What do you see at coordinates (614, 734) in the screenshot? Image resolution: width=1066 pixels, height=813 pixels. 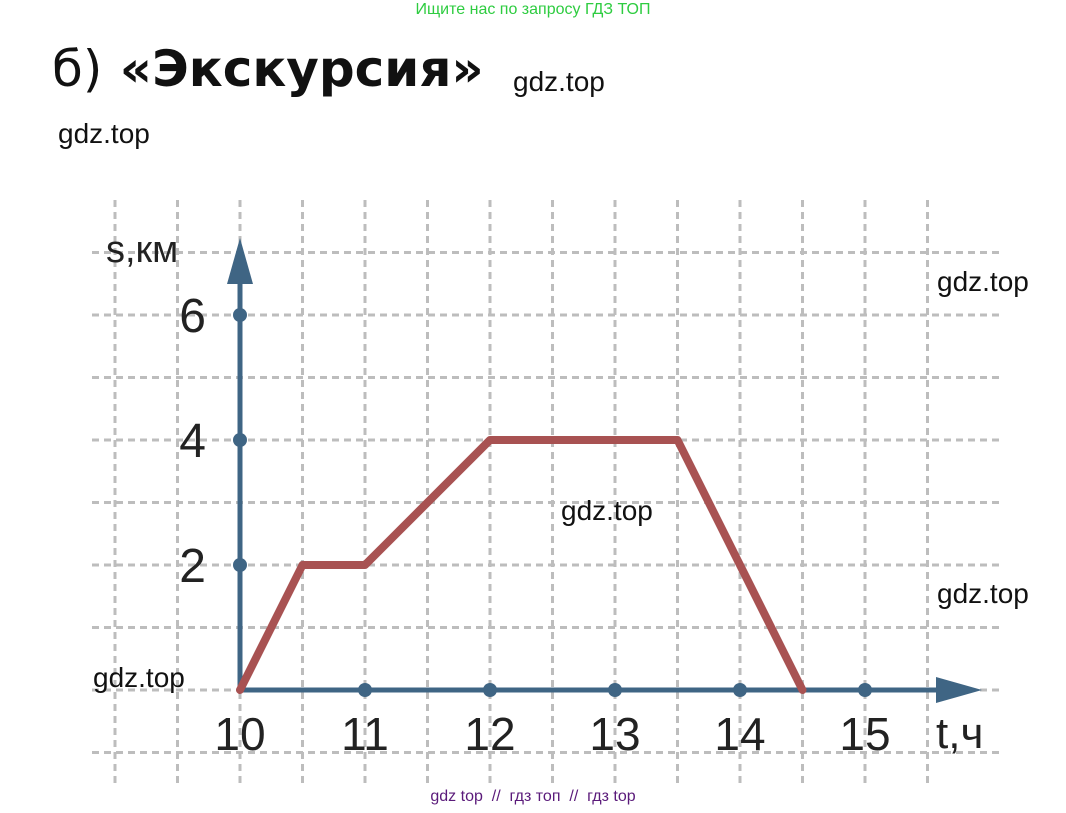 I see `x-tick-label: 13` at bounding box center [614, 734].